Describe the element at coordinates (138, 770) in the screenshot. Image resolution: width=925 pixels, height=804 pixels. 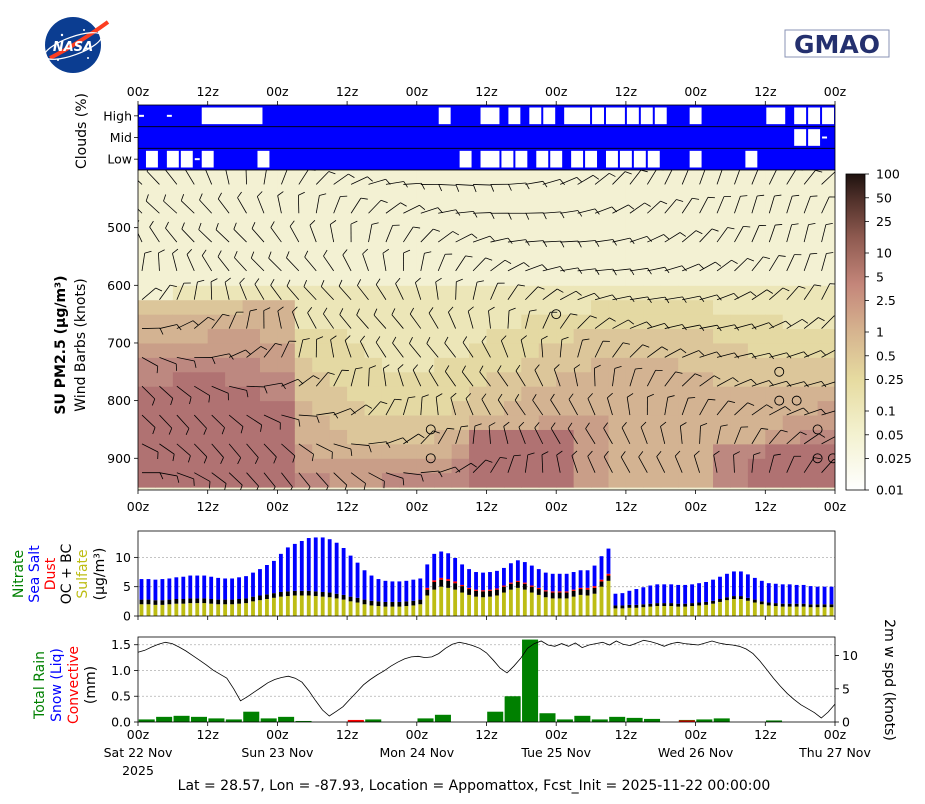
I see `year-label: 2025` at that location.